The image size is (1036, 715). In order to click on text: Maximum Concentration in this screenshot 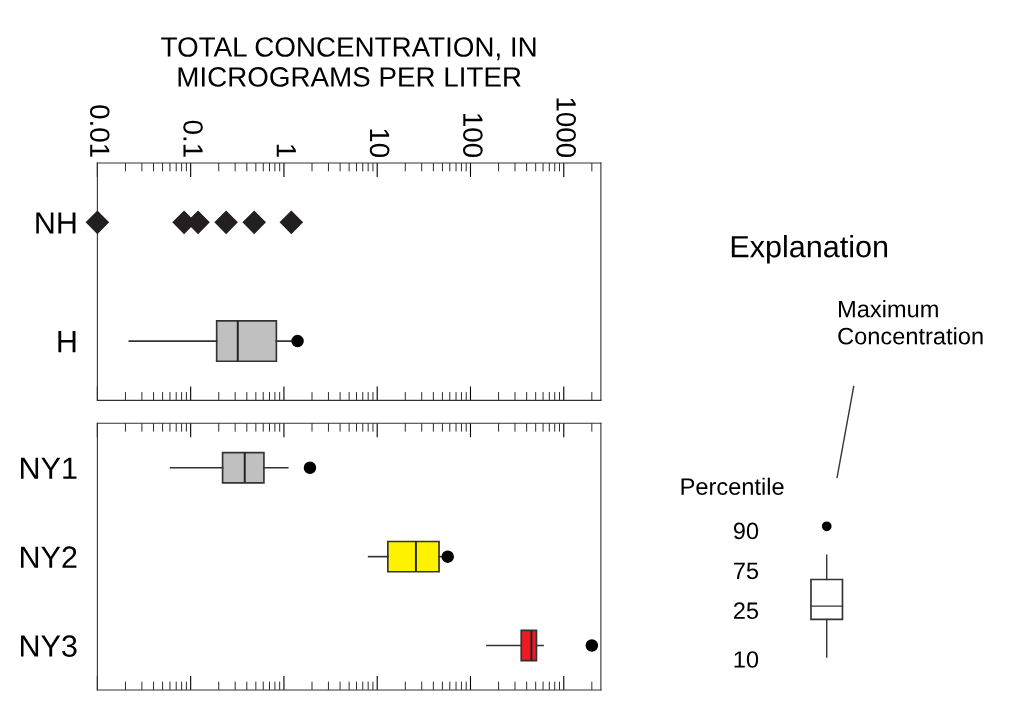, I will do `click(910, 322)`.